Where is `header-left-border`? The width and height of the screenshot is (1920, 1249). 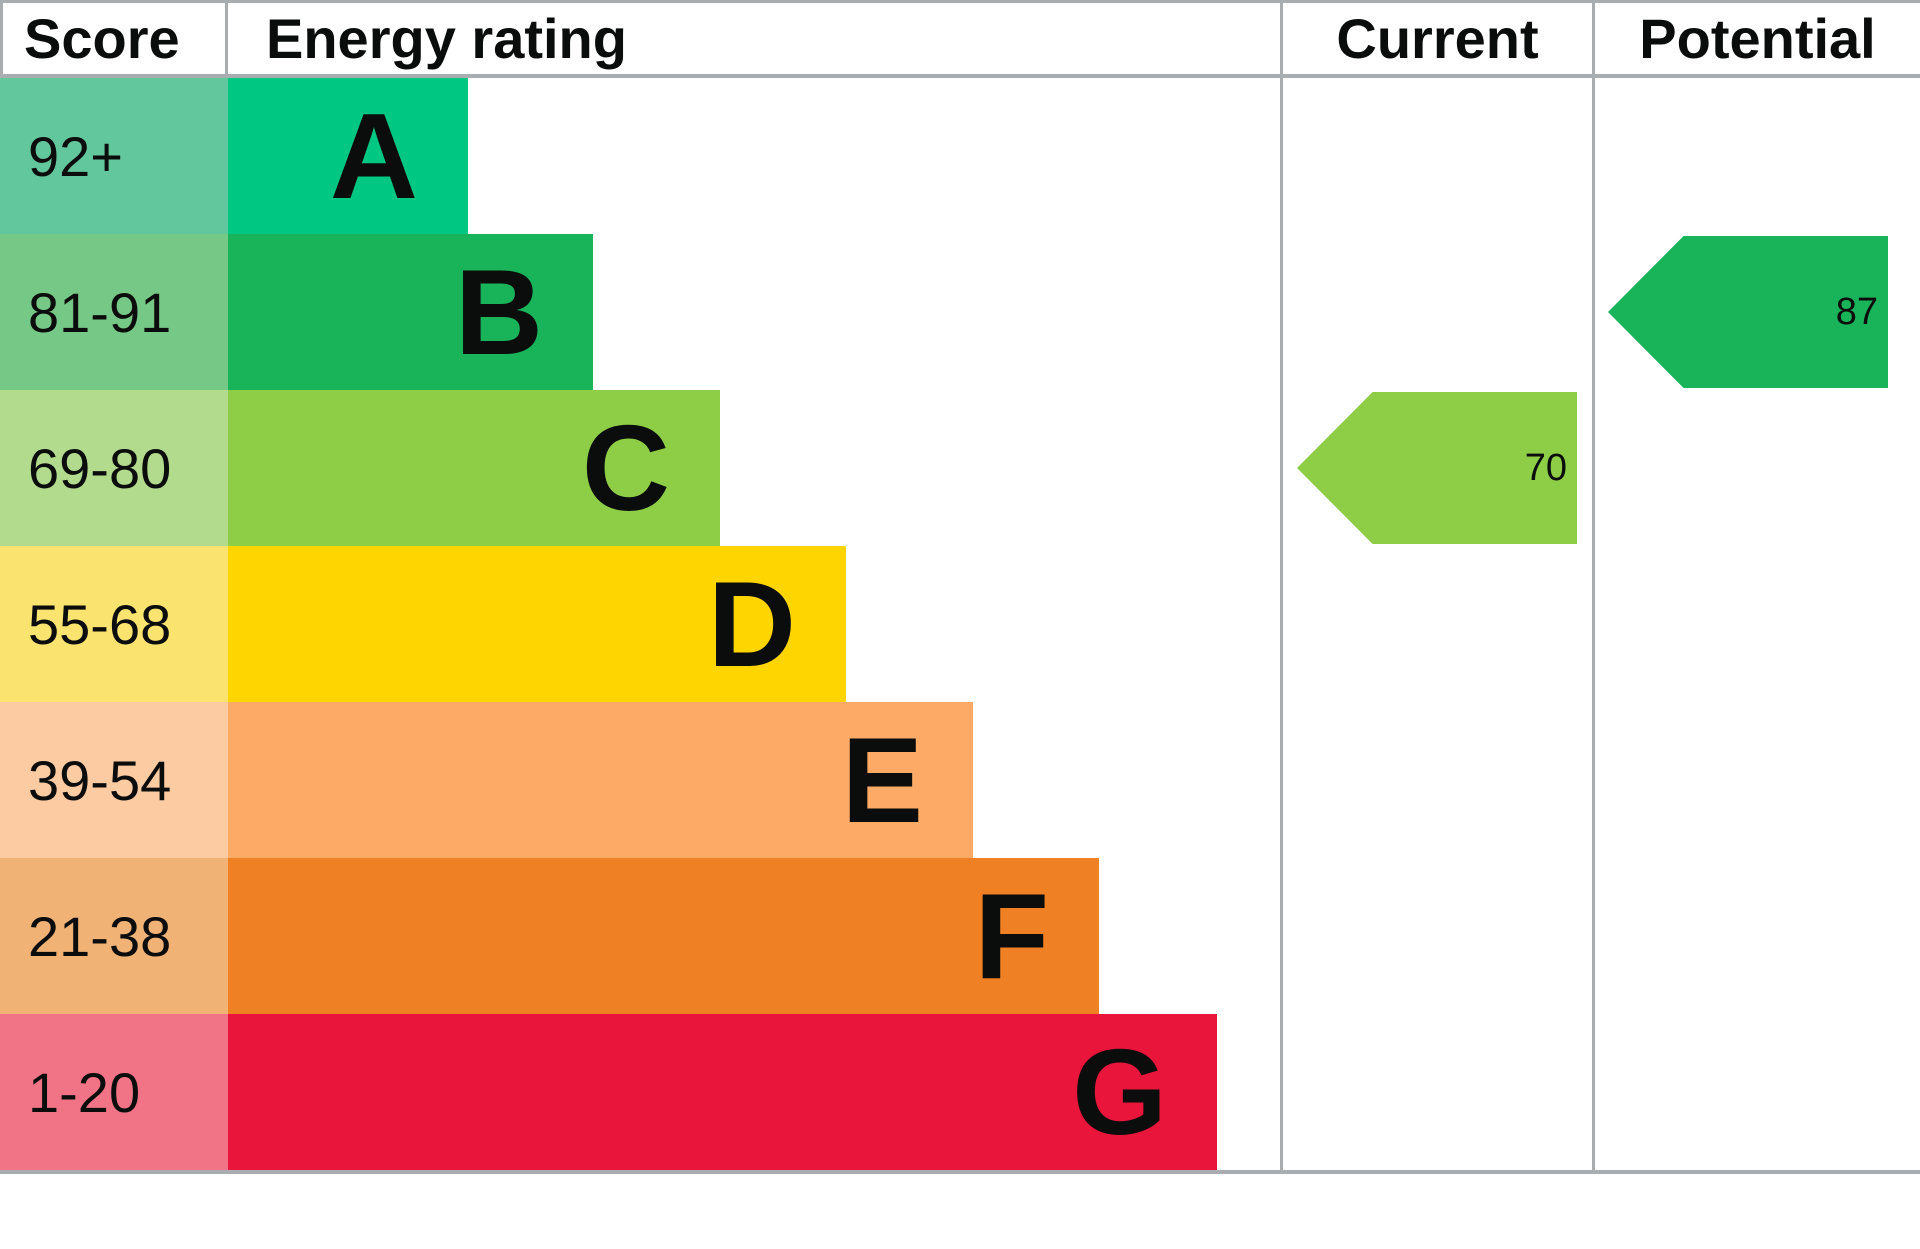 header-left-border is located at coordinates (1, 39).